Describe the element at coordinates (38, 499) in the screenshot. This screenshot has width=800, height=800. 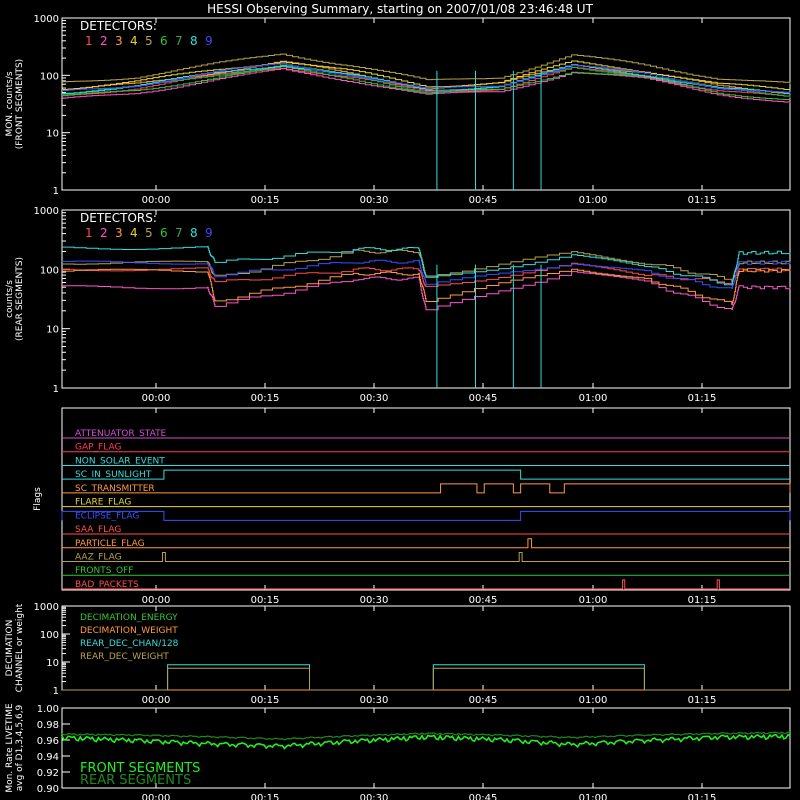
I see `y-axis-label: Flags` at that location.